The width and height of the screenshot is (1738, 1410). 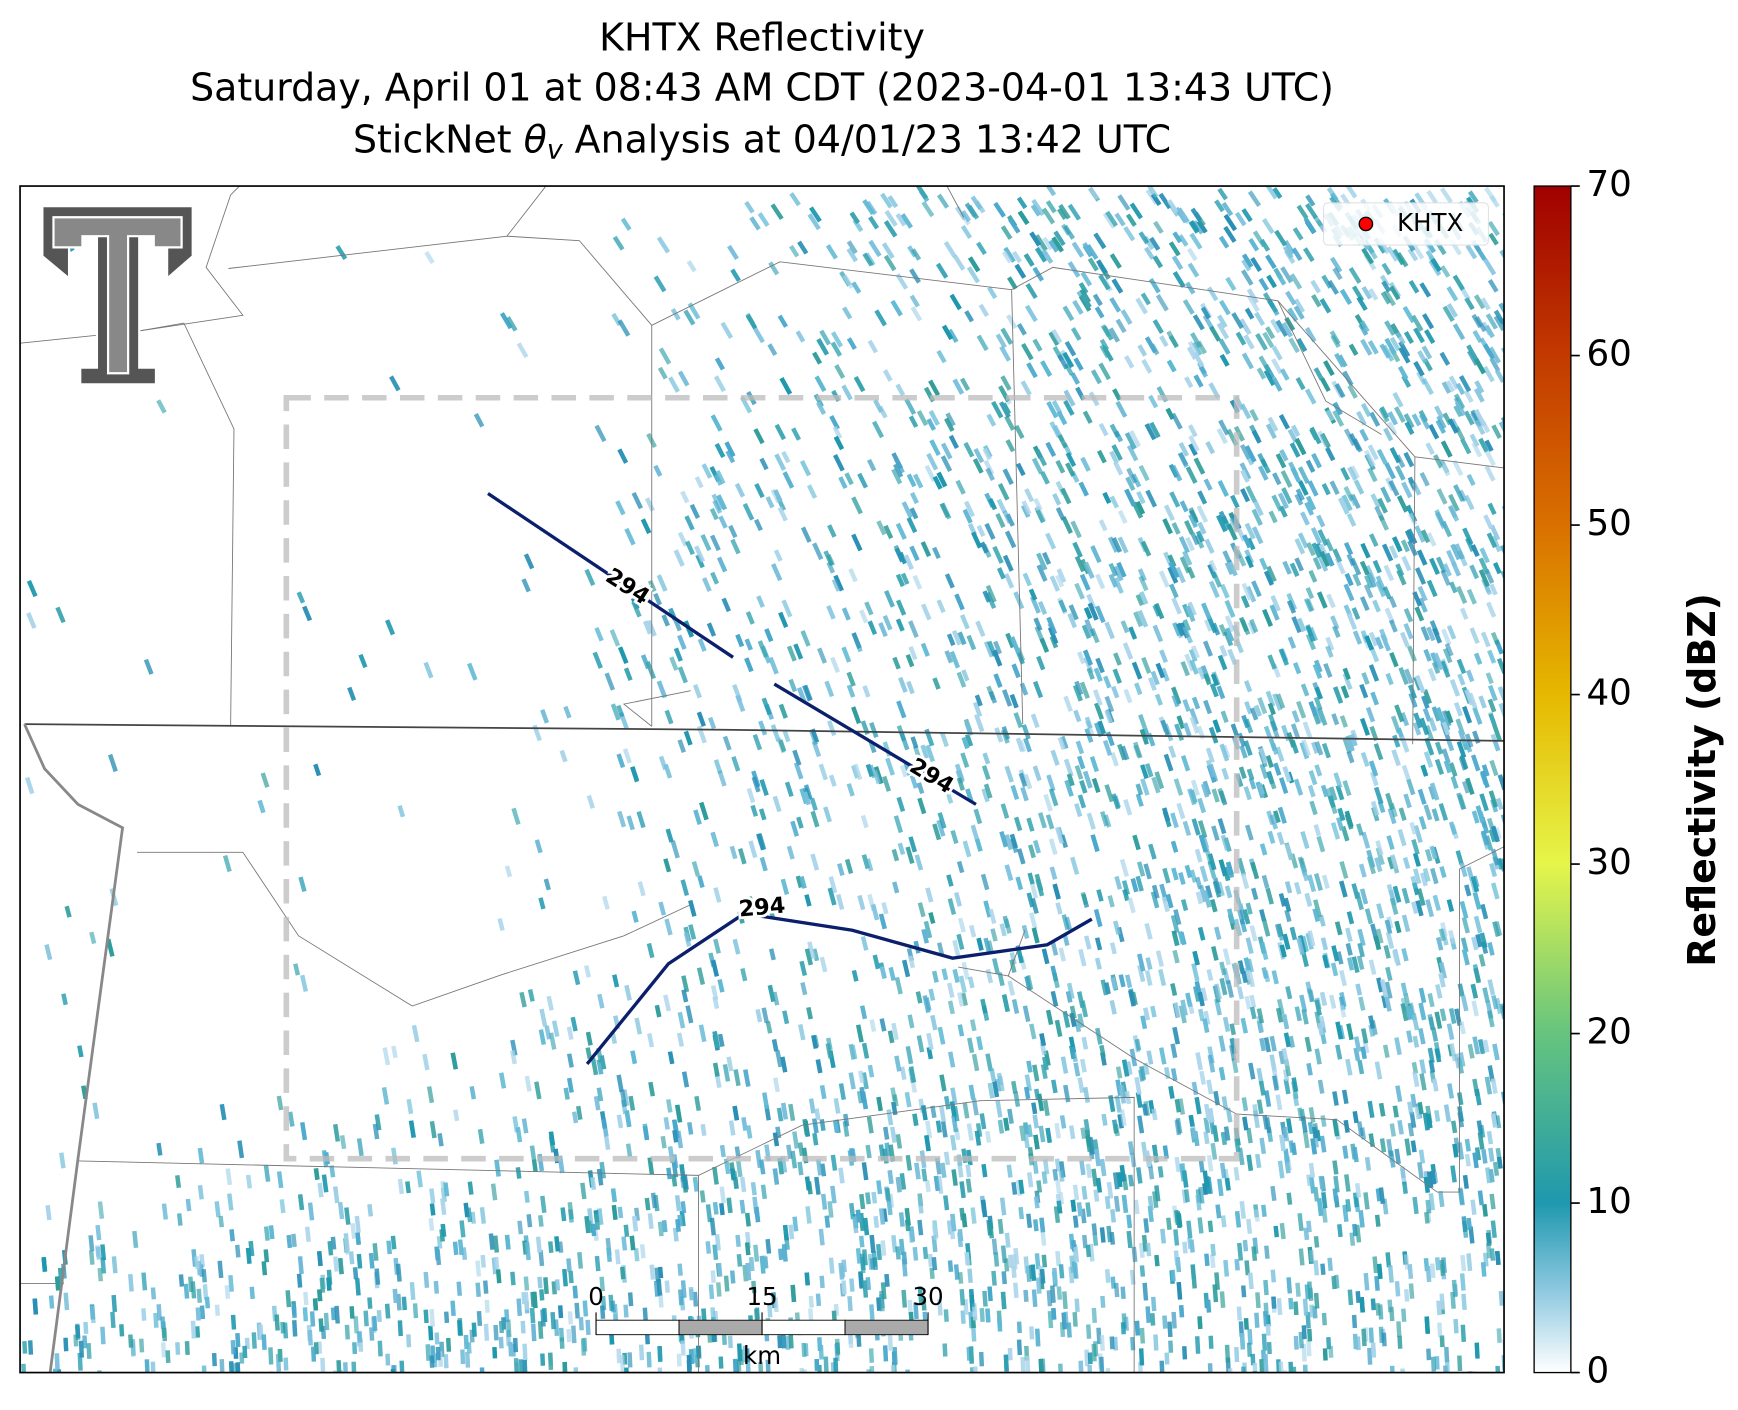 I want to click on theta-subscript: v, so click(x=555, y=149).